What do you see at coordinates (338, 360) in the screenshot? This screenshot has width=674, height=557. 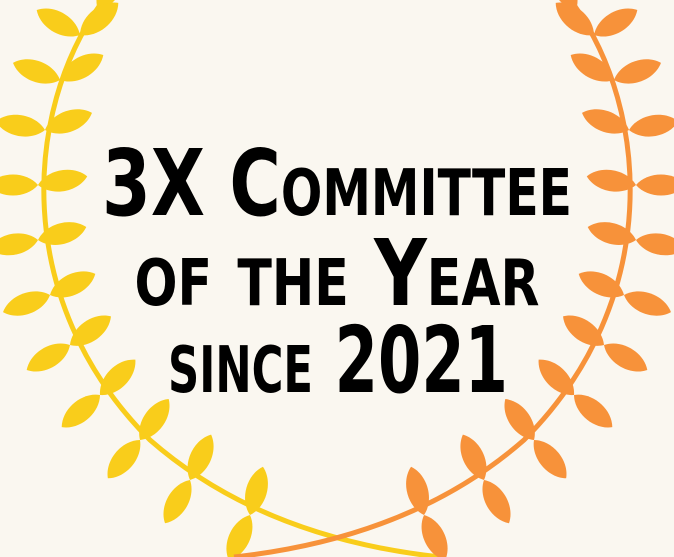 I see `headline-line: since 2021` at bounding box center [338, 360].